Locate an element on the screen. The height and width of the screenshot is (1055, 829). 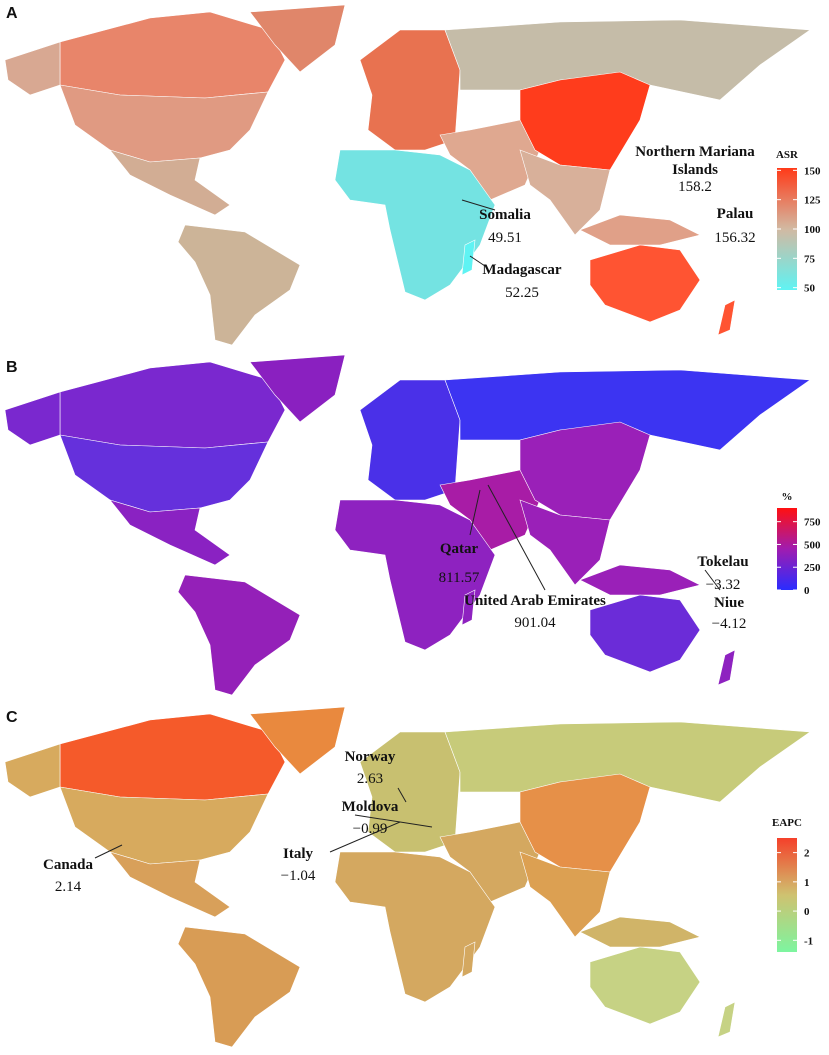
legend-tick-label: 150 is located at coordinates (812, 171).